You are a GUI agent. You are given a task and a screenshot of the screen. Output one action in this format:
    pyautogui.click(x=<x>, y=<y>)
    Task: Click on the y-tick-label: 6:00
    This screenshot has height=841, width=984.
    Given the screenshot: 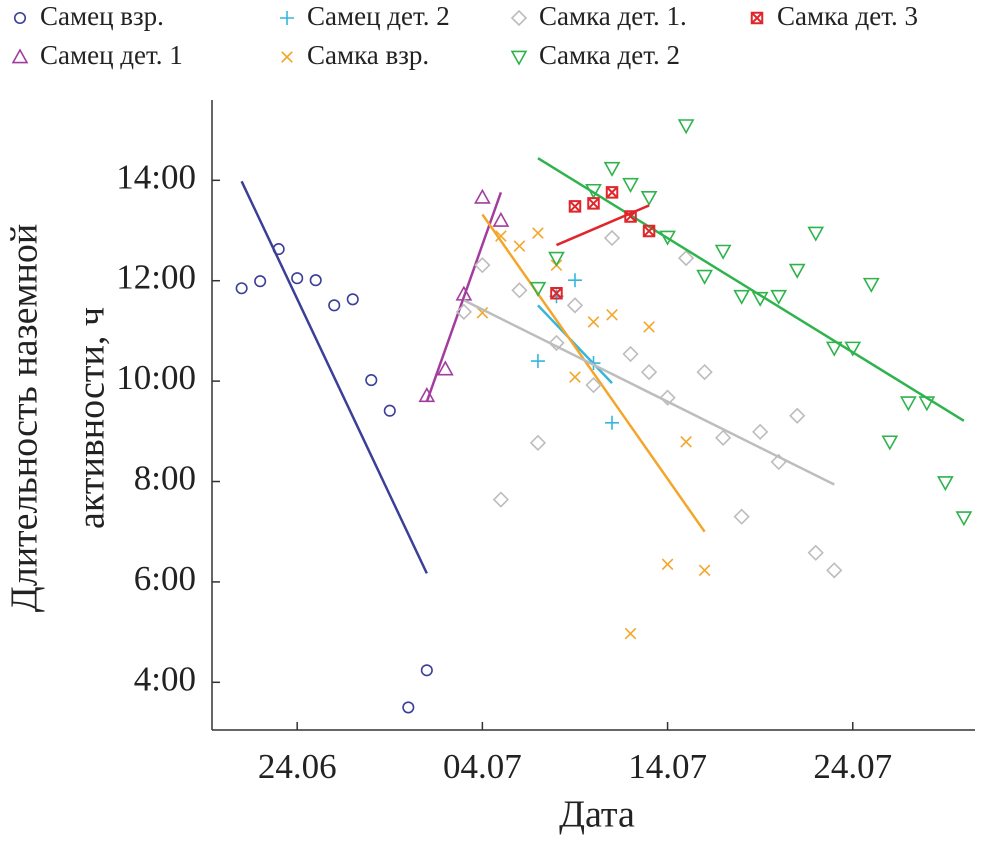 What is the action you would take?
    pyautogui.click(x=165, y=578)
    